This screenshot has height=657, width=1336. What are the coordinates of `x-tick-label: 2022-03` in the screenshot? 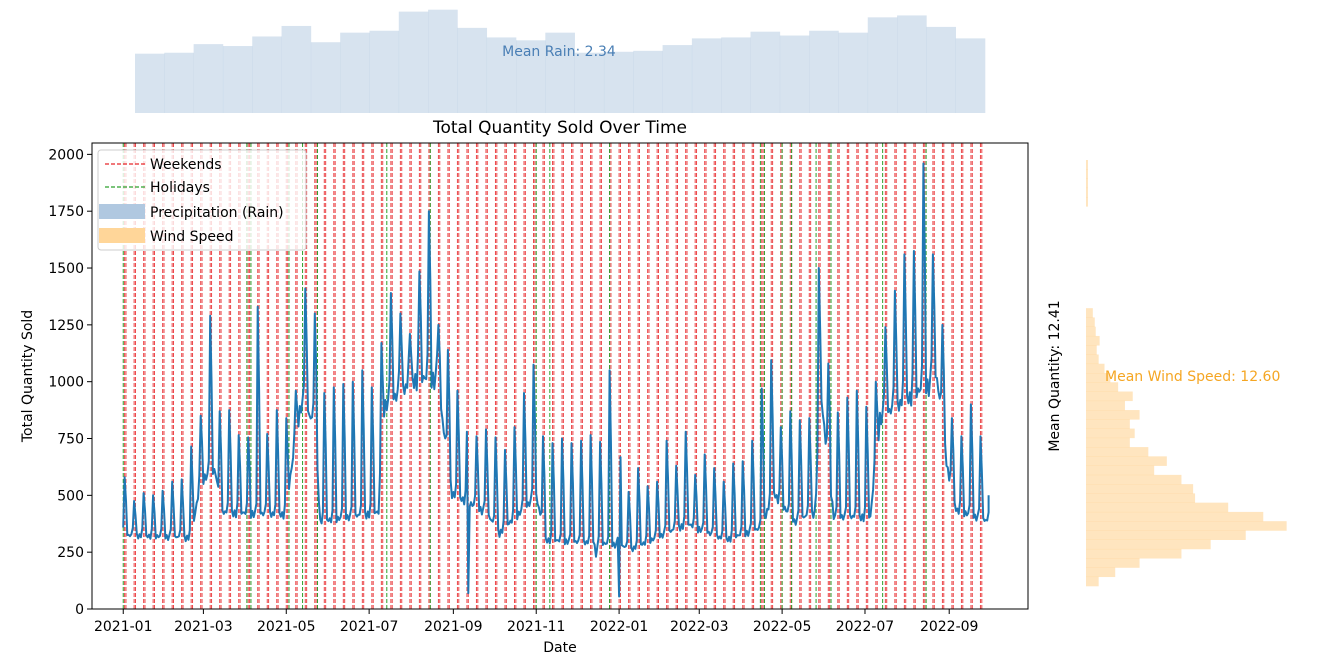 It's located at (699, 627).